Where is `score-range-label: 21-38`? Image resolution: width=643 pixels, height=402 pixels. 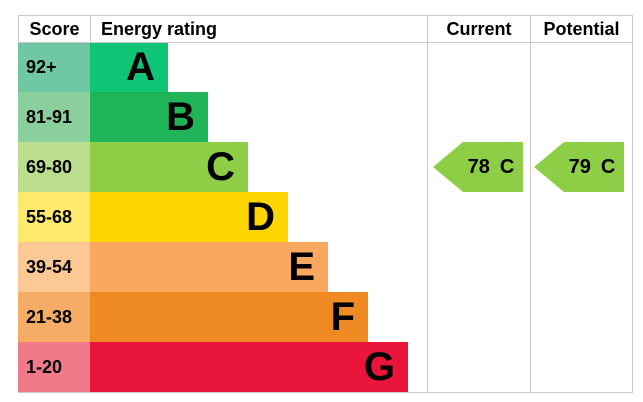 score-range-label: 21-38 is located at coordinates (54, 317).